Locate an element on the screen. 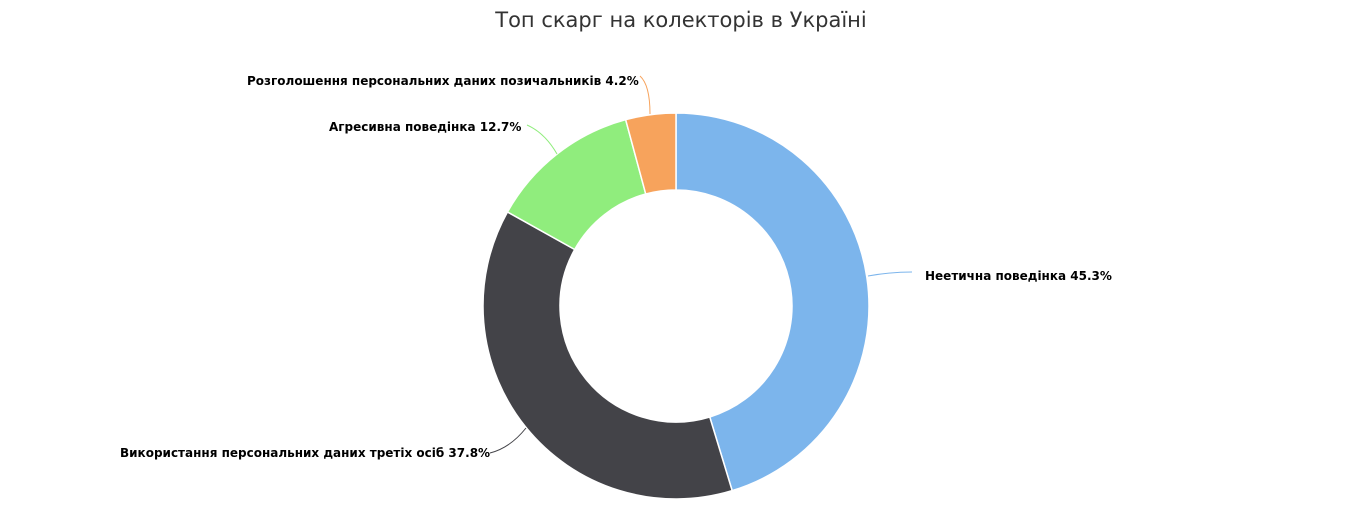 The width and height of the screenshot is (1362, 509). slice-label-aggressive: Агресивна поведінка 12.7% is located at coordinates (425, 127).